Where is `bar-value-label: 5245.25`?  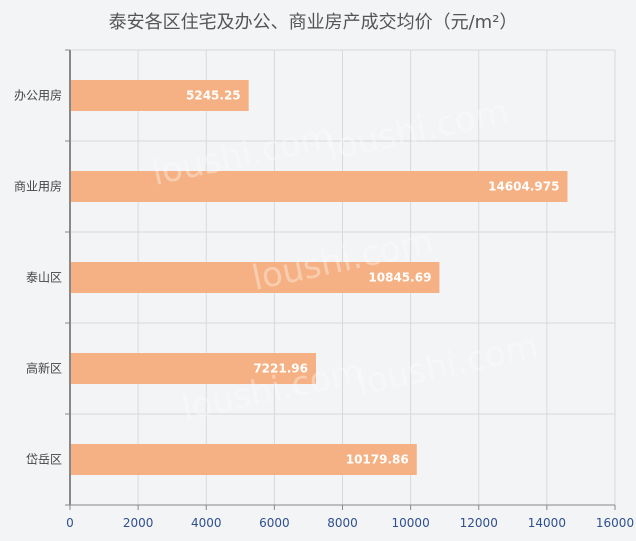
bar-value-label: 5245.25 is located at coordinates (213, 96).